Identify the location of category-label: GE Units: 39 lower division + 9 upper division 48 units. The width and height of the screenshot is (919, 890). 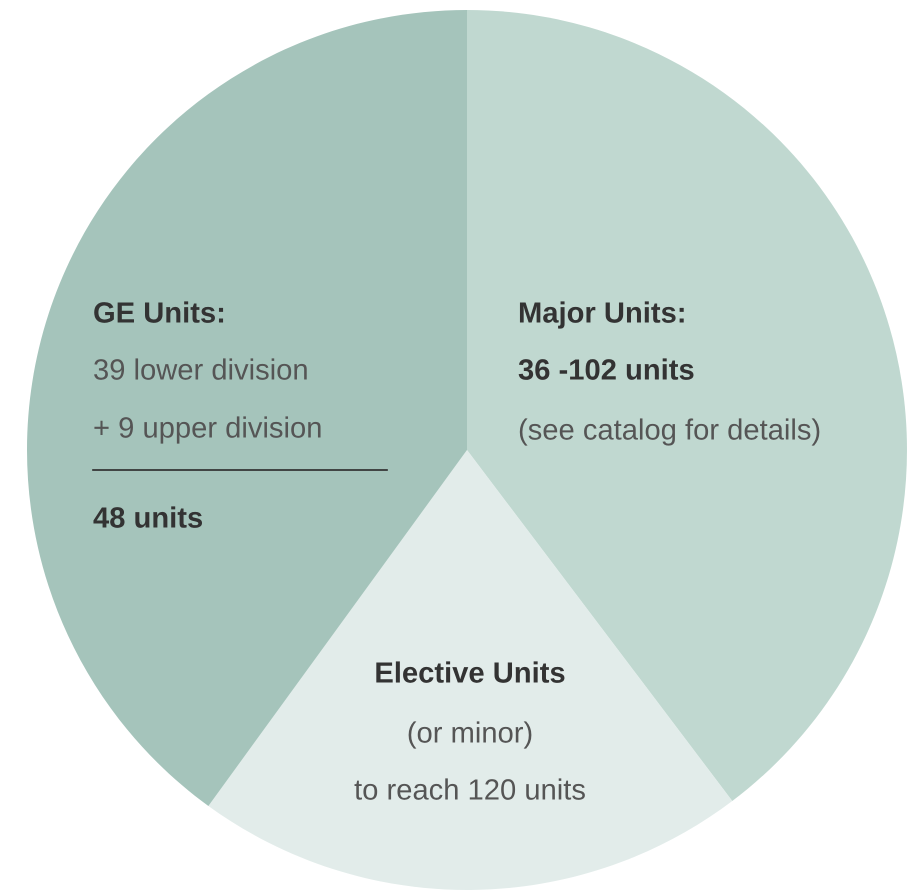
(207, 414).